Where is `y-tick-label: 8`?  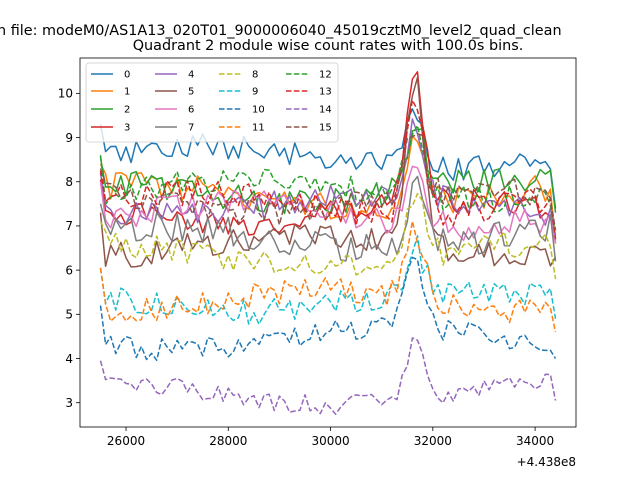
y-tick-label: 8 is located at coordinates (69, 182).